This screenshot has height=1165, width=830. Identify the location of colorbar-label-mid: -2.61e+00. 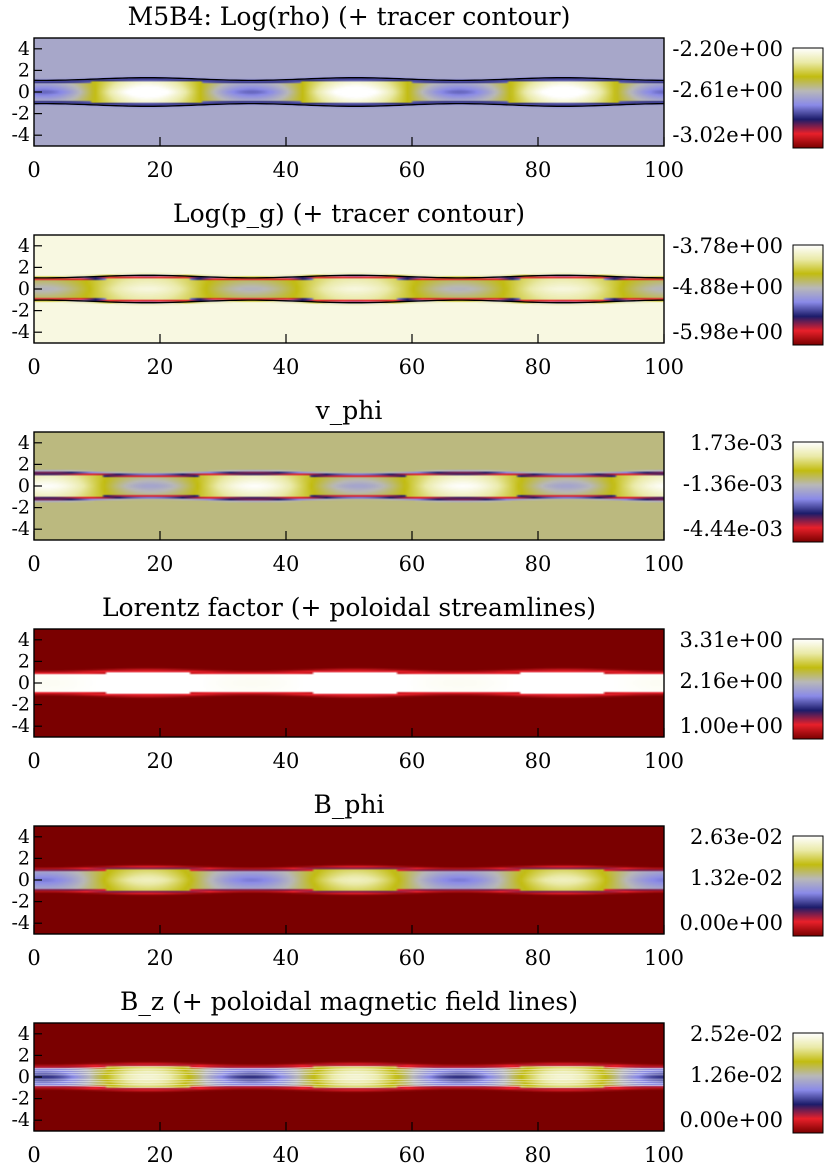
(727, 90).